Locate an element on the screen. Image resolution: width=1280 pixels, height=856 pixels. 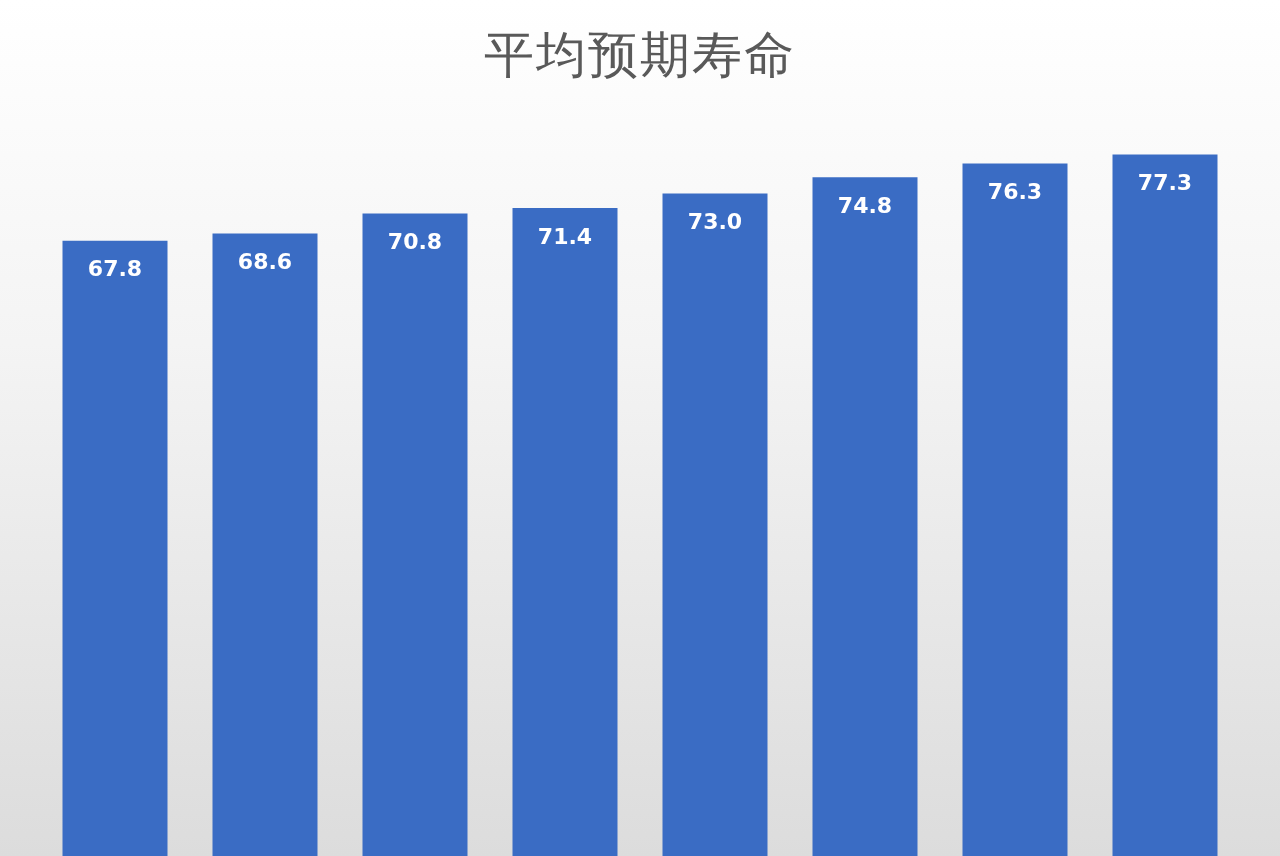
data-label: 70.8 is located at coordinates (415, 242).